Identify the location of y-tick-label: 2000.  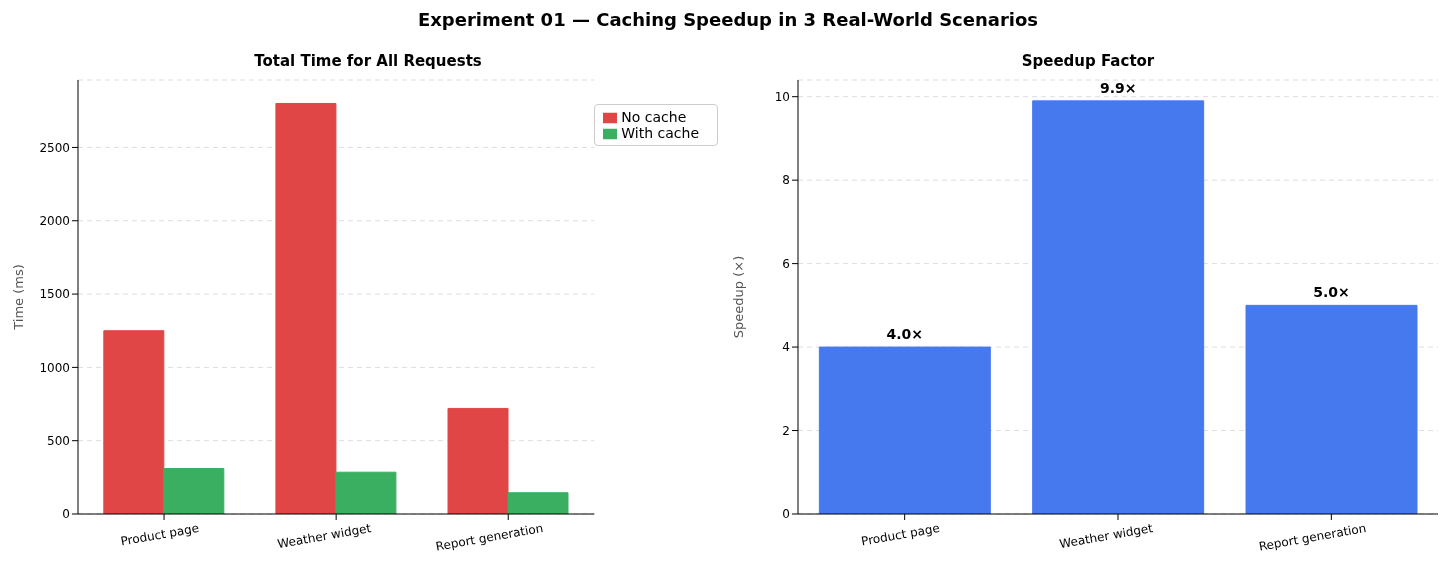
(54, 221).